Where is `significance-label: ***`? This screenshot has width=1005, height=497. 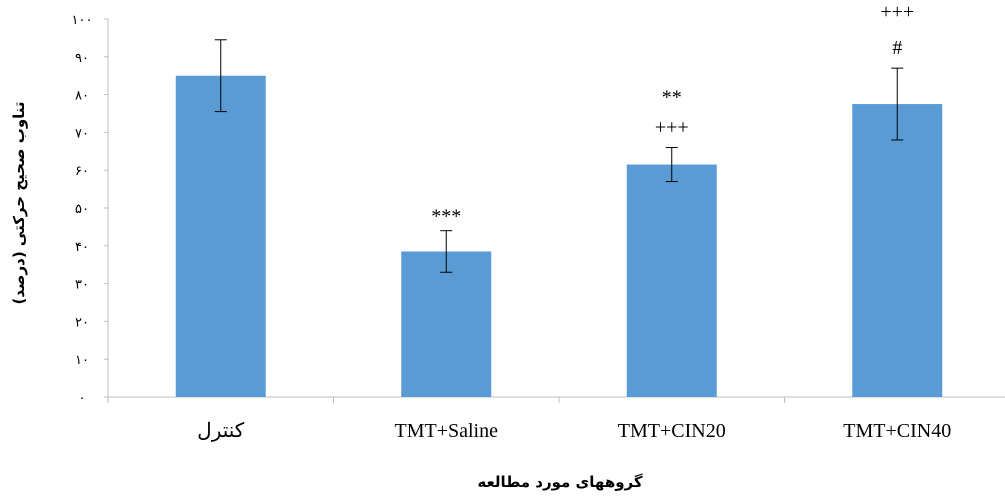
significance-label: *** is located at coordinates (446, 217).